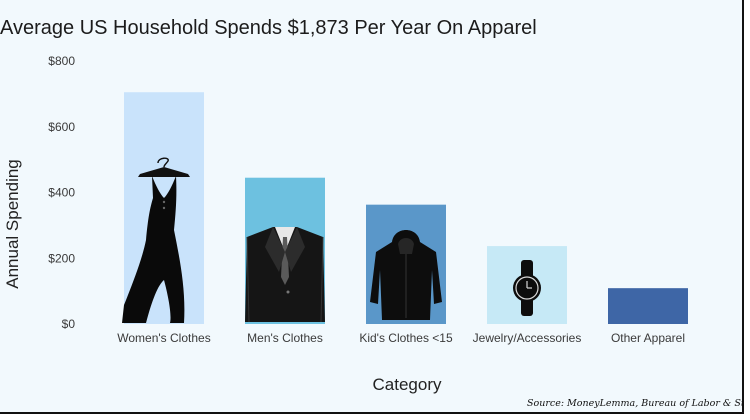 The height and width of the screenshot is (420, 750). Describe the element at coordinates (285, 275) in the screenshot. I see `suit-jacket-icon` at that location.